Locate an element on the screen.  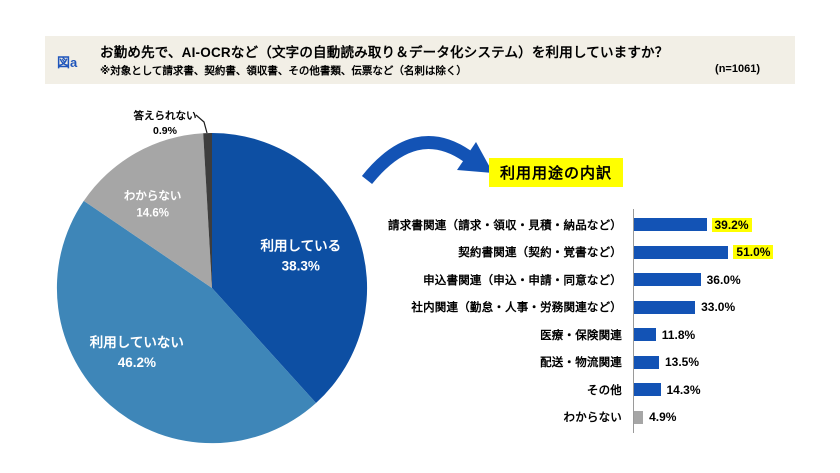
pie-callout-label: 答えられない is located at coordinates (165, 115).